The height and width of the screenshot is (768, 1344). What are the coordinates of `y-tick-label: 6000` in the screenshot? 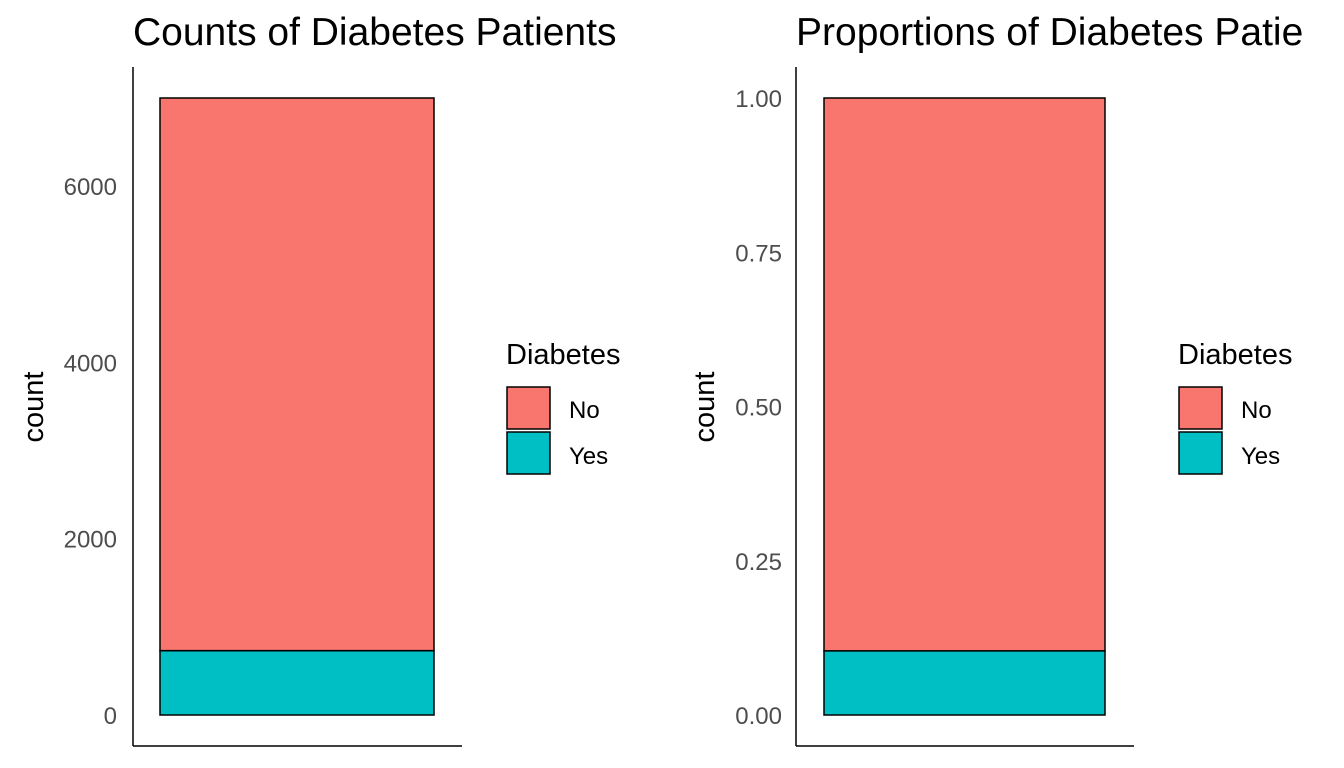 It's located at (90, 187).